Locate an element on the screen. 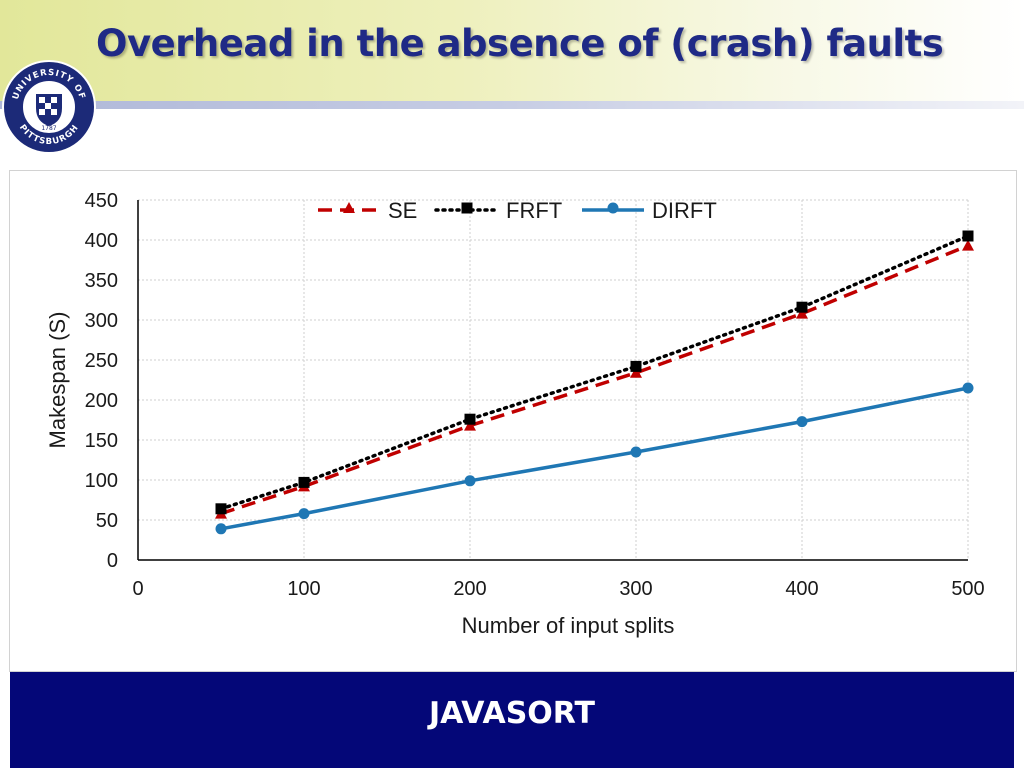  caption-band: JAVASORT is located at coordinates (512, 720).